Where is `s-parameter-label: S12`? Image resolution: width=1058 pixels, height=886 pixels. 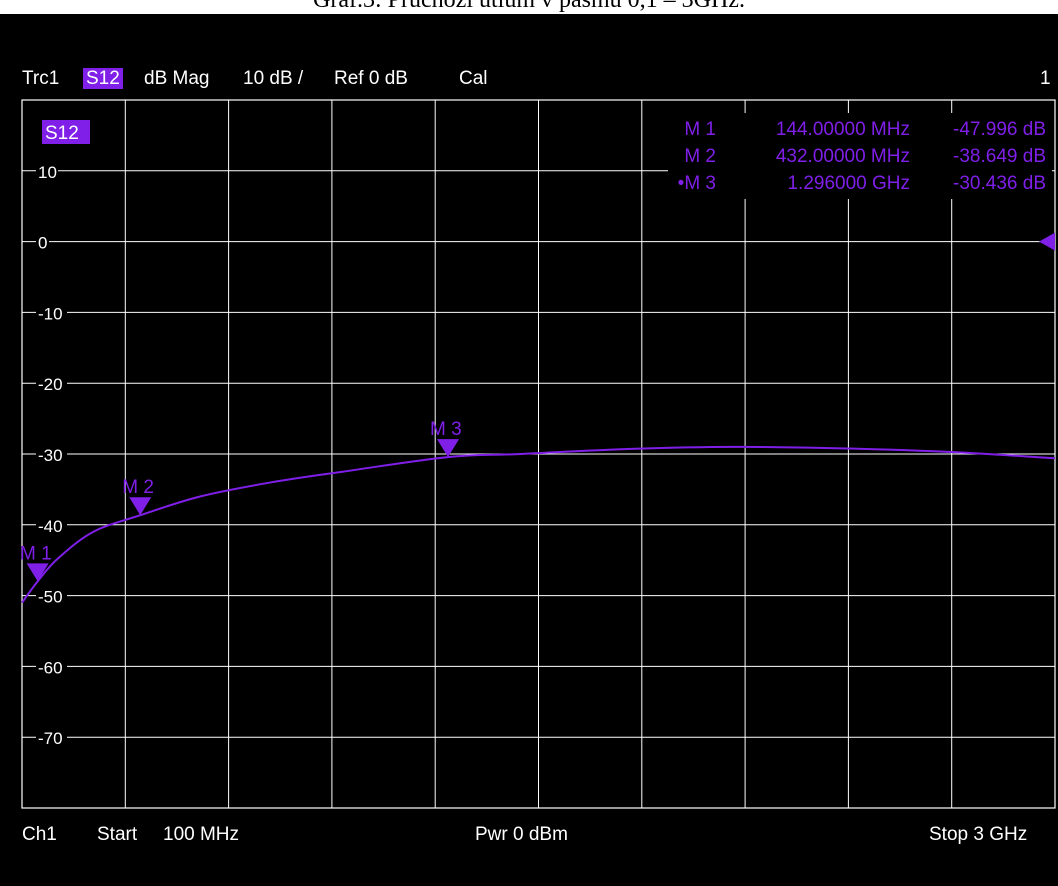
s-parameter-label: S12 is located at coordinates (103, 78).